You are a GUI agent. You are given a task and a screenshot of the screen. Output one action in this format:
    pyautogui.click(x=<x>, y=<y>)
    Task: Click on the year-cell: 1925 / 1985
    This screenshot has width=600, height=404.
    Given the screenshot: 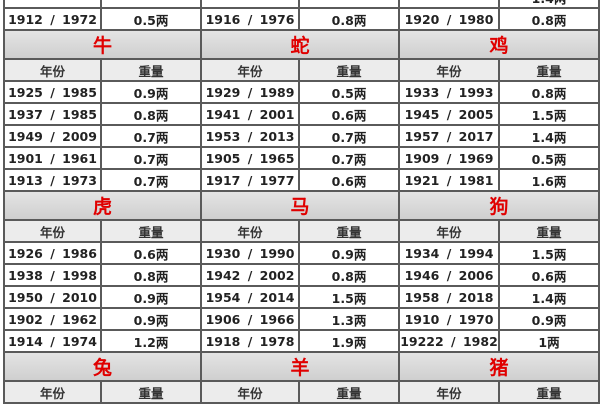 What is the action you would take?
    pyautogui.click(x=52, y=92)
    